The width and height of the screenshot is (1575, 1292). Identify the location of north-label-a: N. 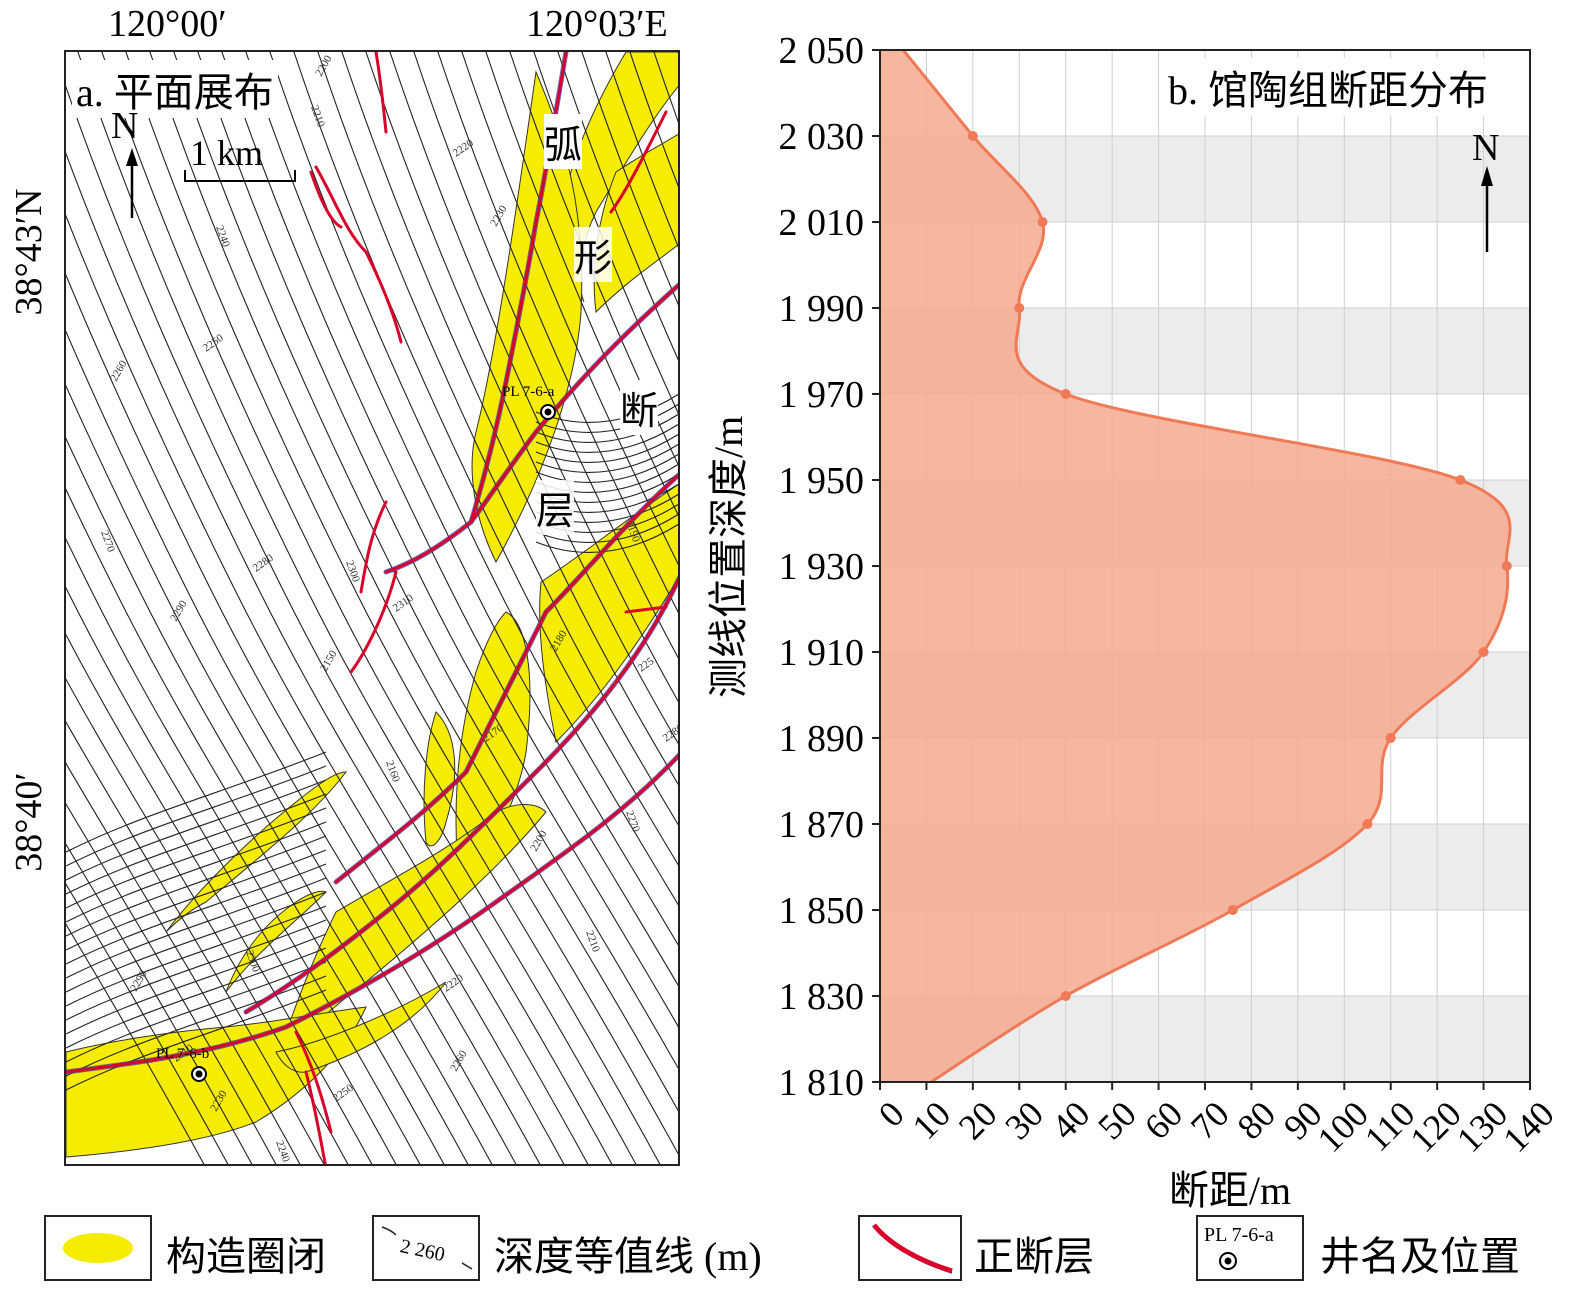
(125, 126).